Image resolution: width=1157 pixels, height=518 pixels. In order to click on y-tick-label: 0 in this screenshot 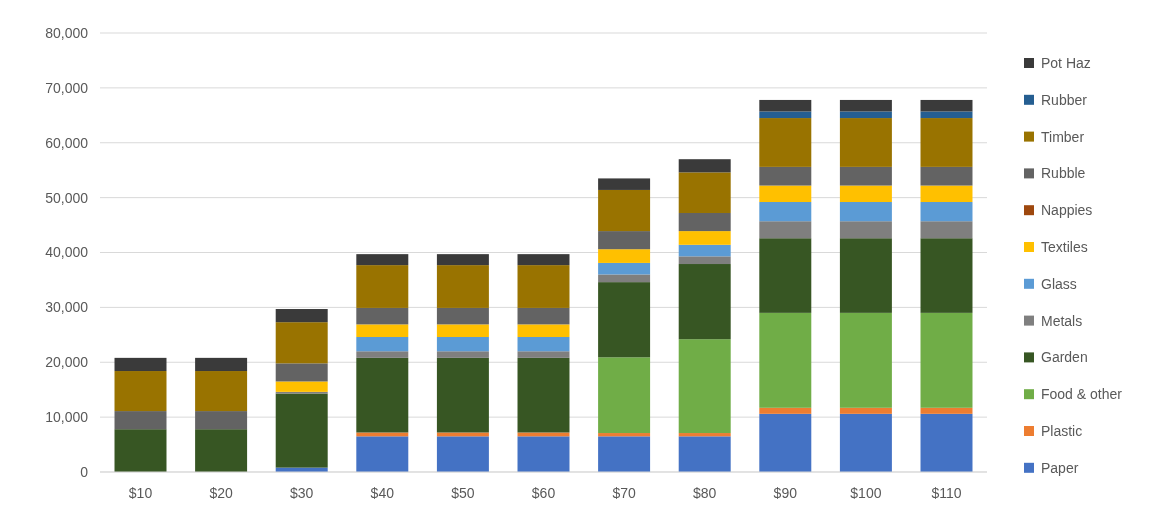, I will do `click(84, 471)`.